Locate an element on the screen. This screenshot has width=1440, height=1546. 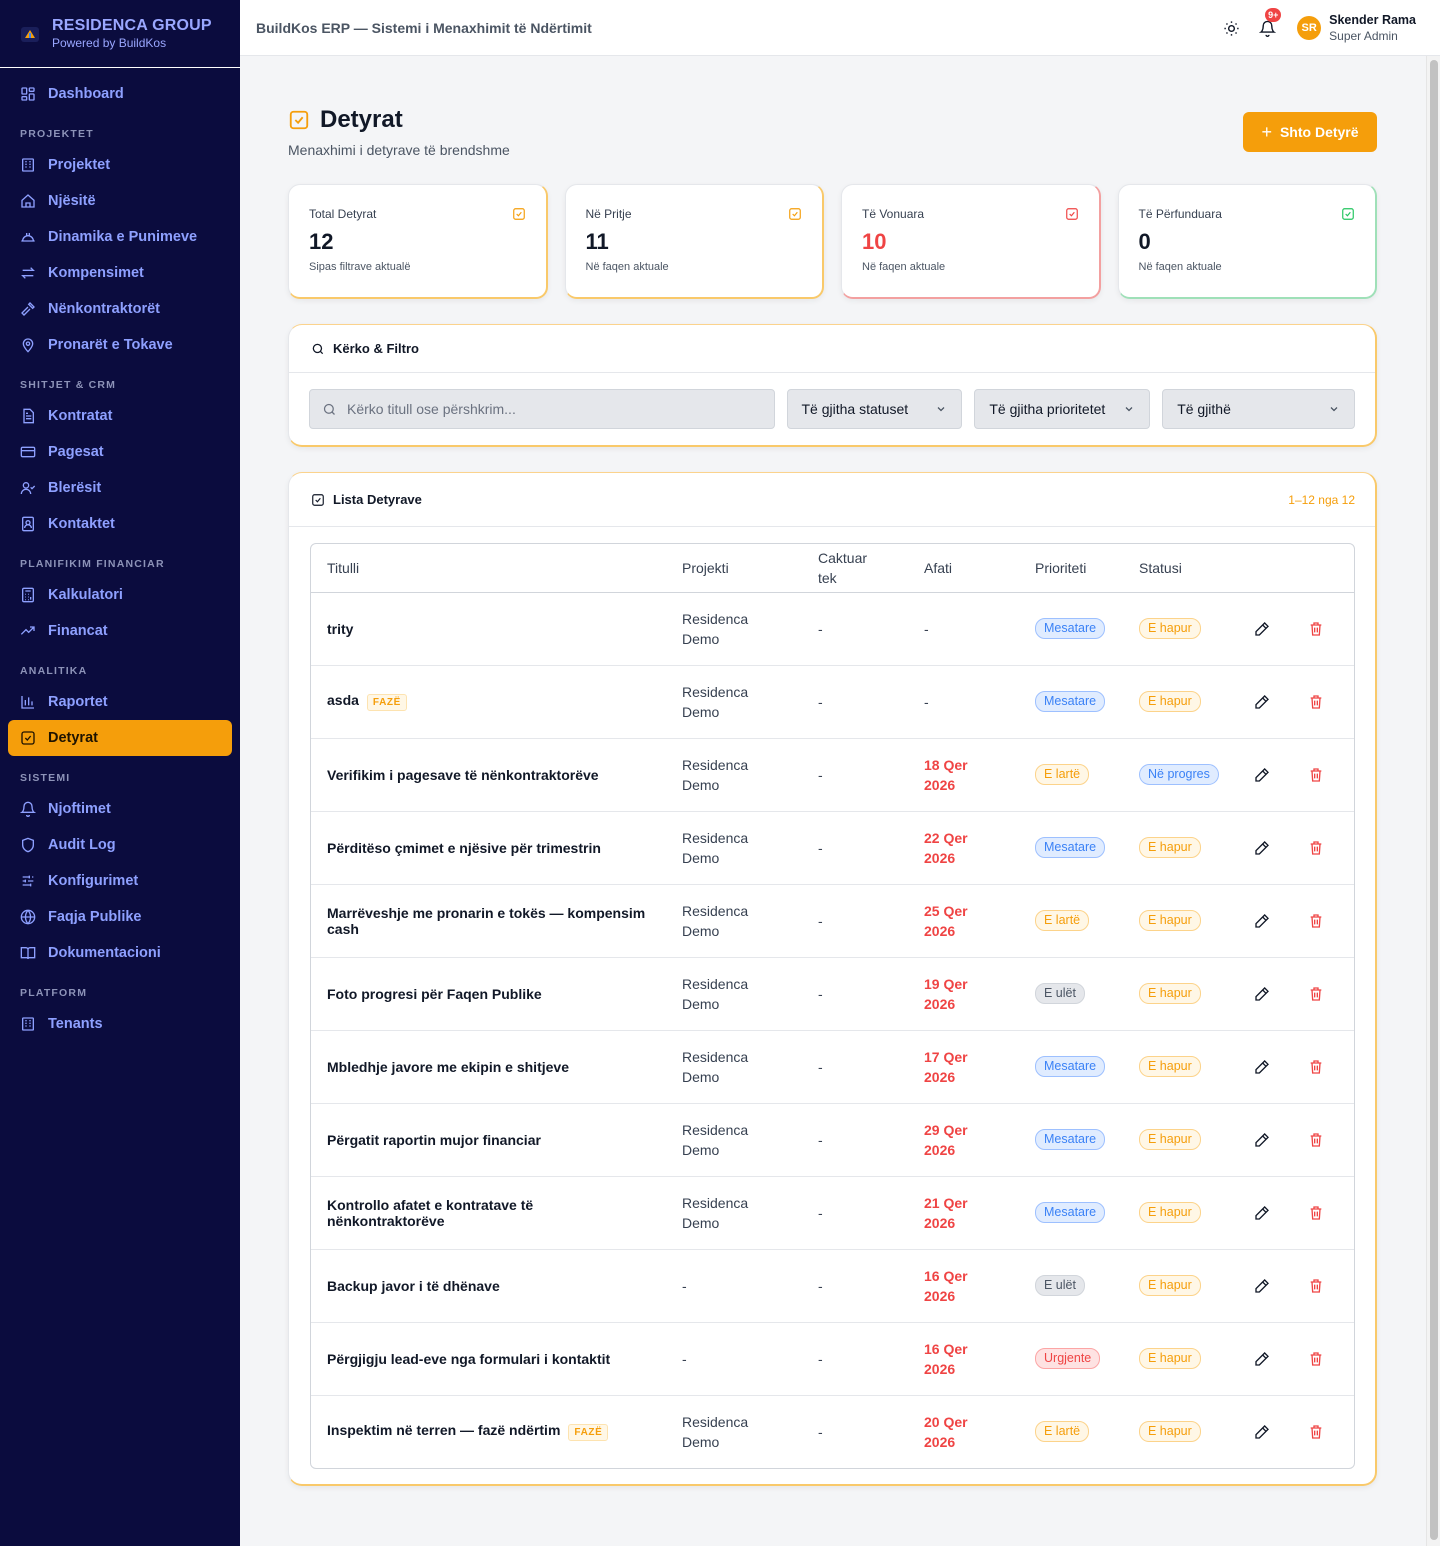
sidebar-item-dashboard: Dashboard is located at coordinates (116, 94).